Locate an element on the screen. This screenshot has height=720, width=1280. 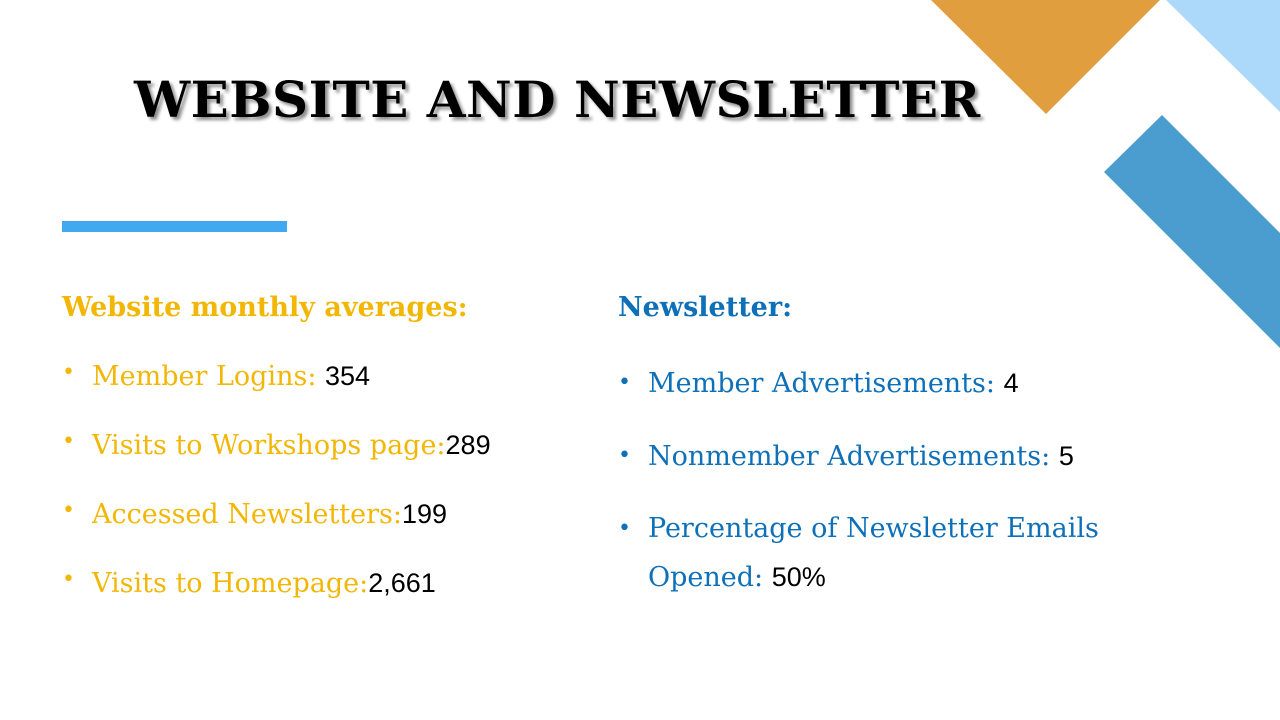
blue-stripe-shape is located at coordinates (1192, 231).